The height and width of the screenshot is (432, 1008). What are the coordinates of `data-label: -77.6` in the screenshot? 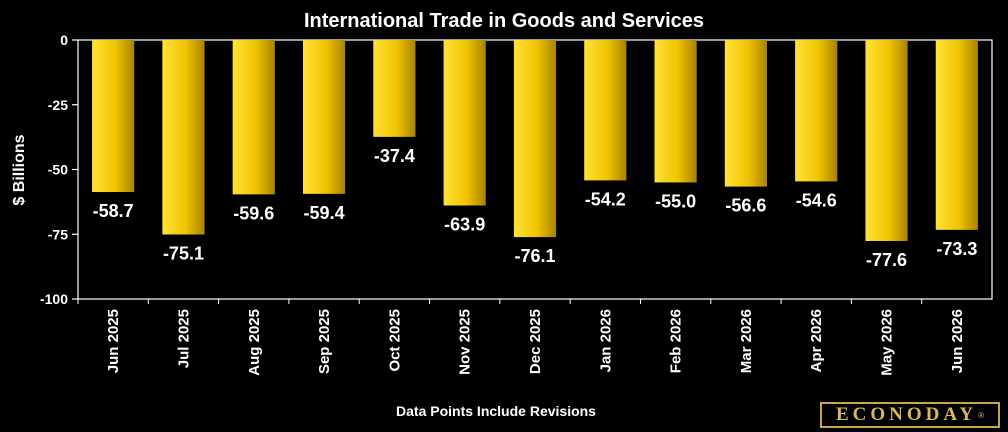 It's located at (886, 260).